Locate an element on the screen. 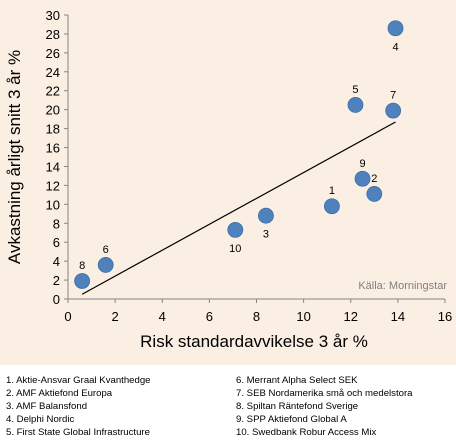 This screenshot has height=444, width=456. legend-item: 6. Merrant Alpha Select SEK is located at coordinates (297, 380).